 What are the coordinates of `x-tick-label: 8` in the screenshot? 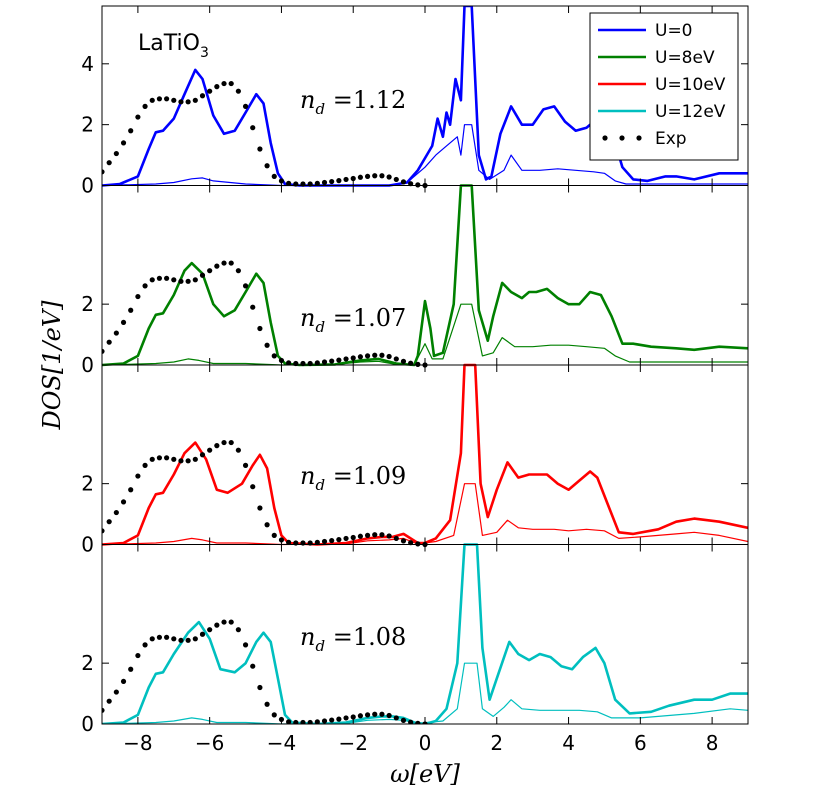 It's located at (712, 743).